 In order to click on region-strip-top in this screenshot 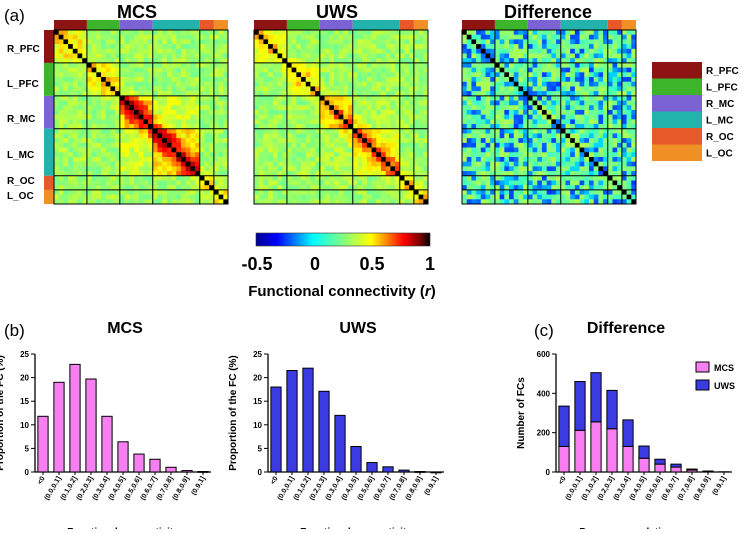, I will do `click(270, 25)`.